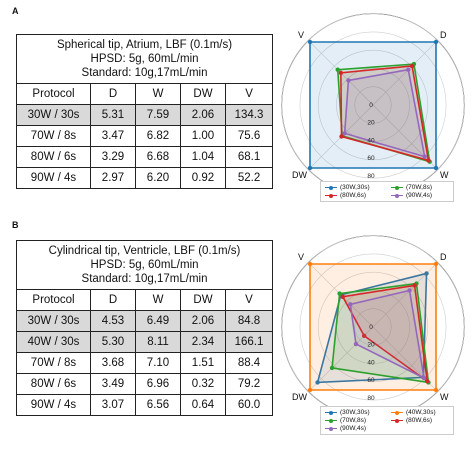 This screenshot has height=451, width=474. Describe the element at coordinates (371, 176) in the screenshot. I see `radial-tick-label: 80` at that location.